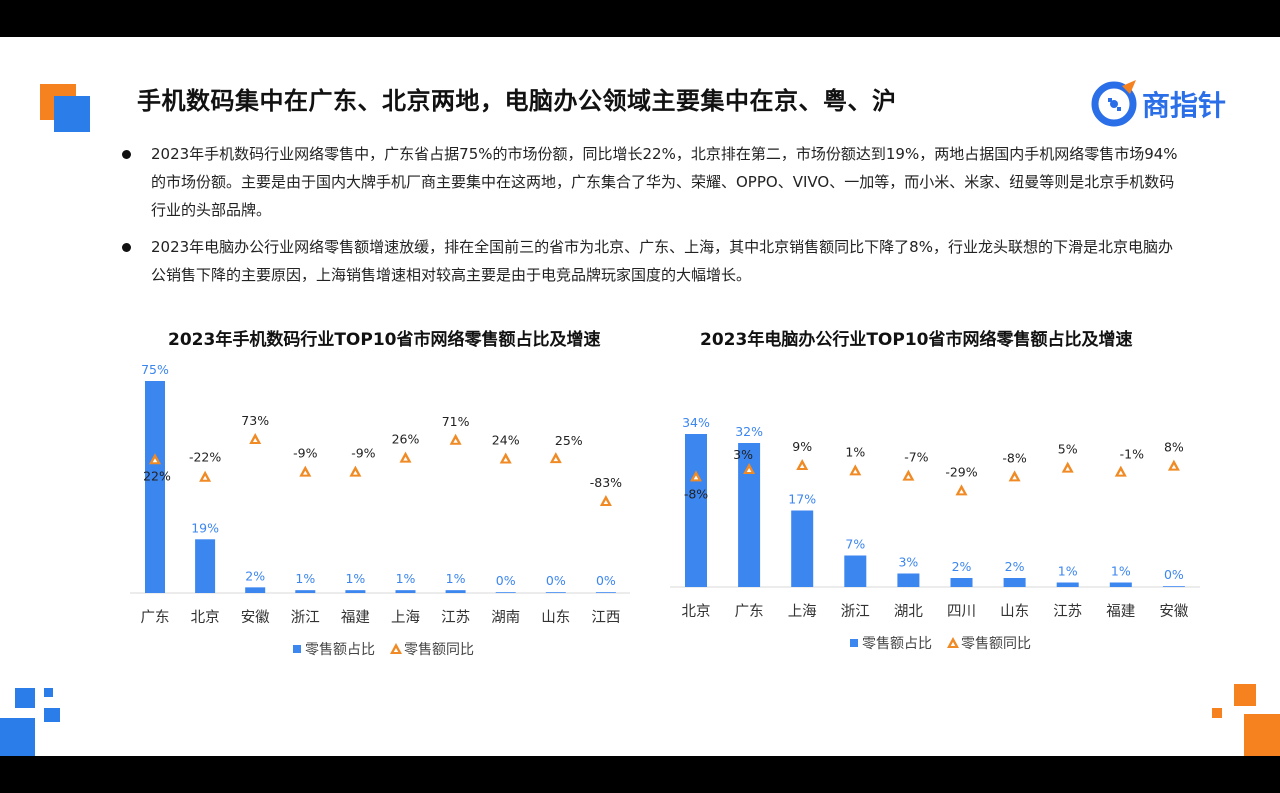  Describe the element at coordinates (961, 612) in the screenshot. I see `category-tick-label: 四川` at that location.